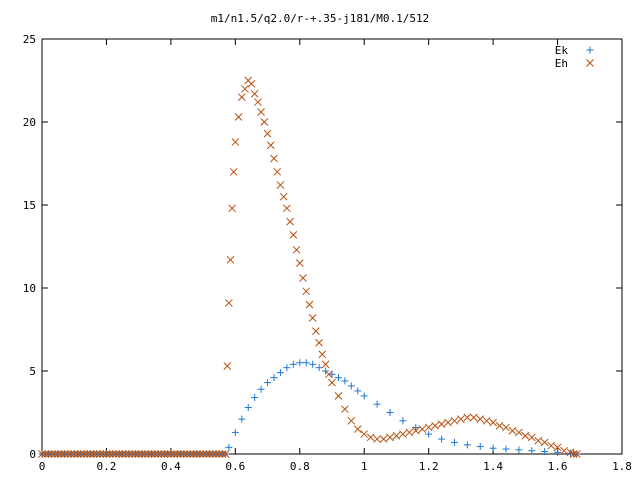  Describe the element at coordinates (590, 50) in the screenshot. I see `legend-marker-ek` at that location.